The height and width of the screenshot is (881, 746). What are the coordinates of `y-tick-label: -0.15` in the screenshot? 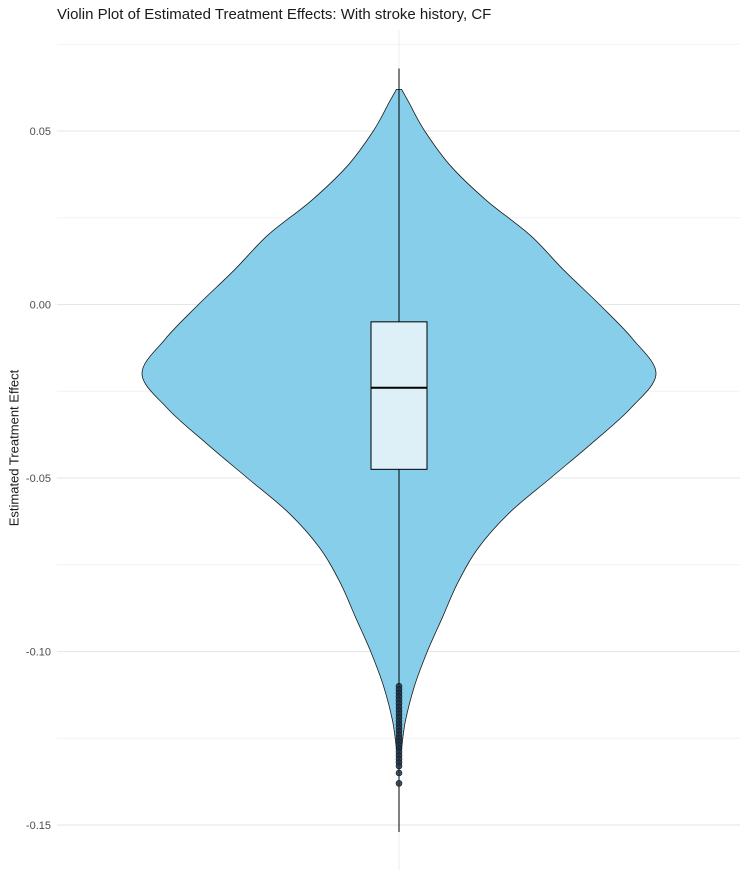 It's located at (38, 826).